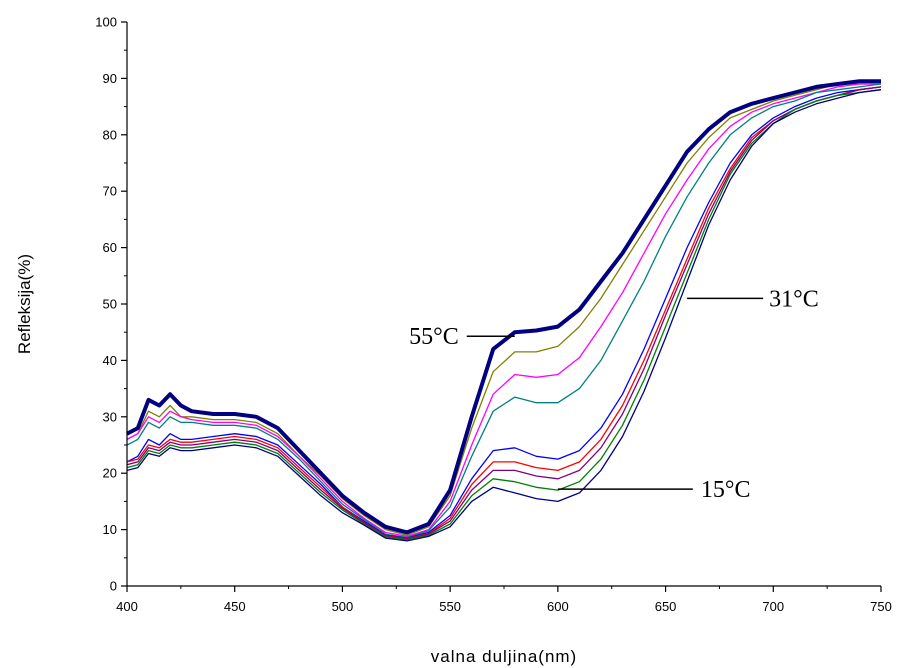 Image resolution: width=903 pixels, height=668 pixels. What do you see at coordinates (235, 606) in the screenshot?
I see `x-tick-label: 450` at bounding box center [235, 606].